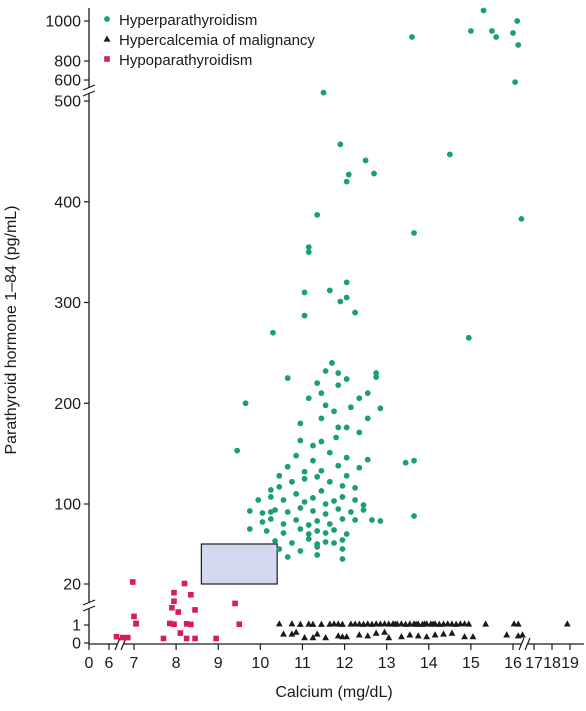 This screenshot has height=711, width=586. What do you see at coordinates (552, 663) in the screenshot?
I see `x-tick-label: 18` at bounding box center [552, 663].